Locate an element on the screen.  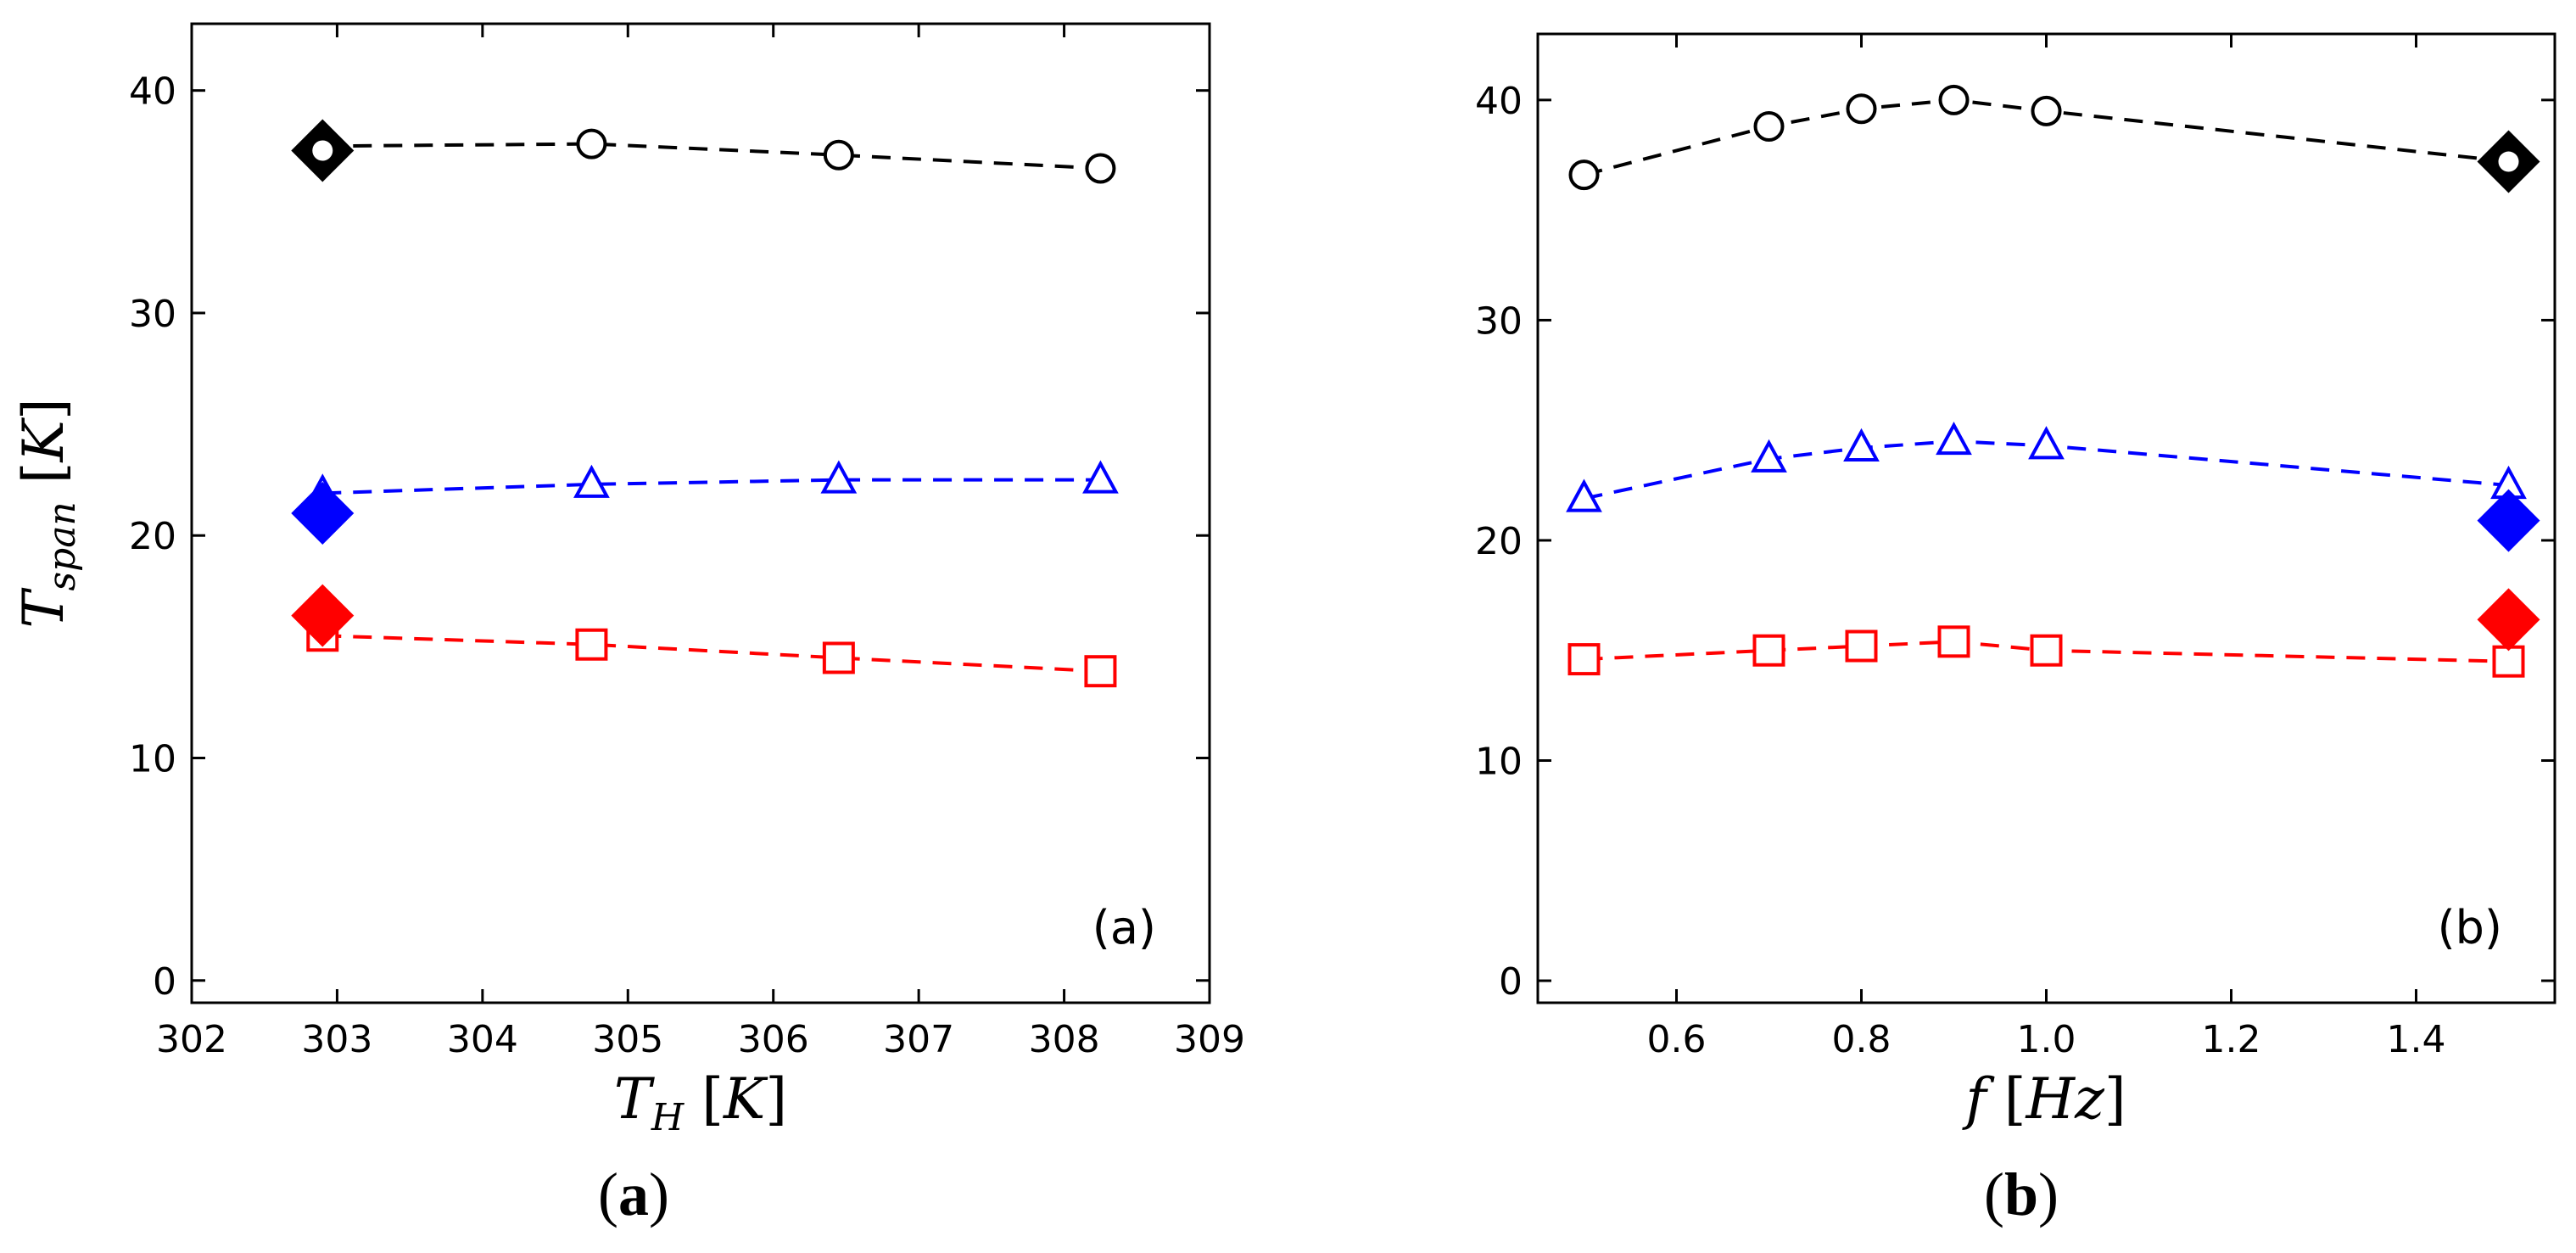
panel-caption: (a) is located at coordinates (633, 1194).